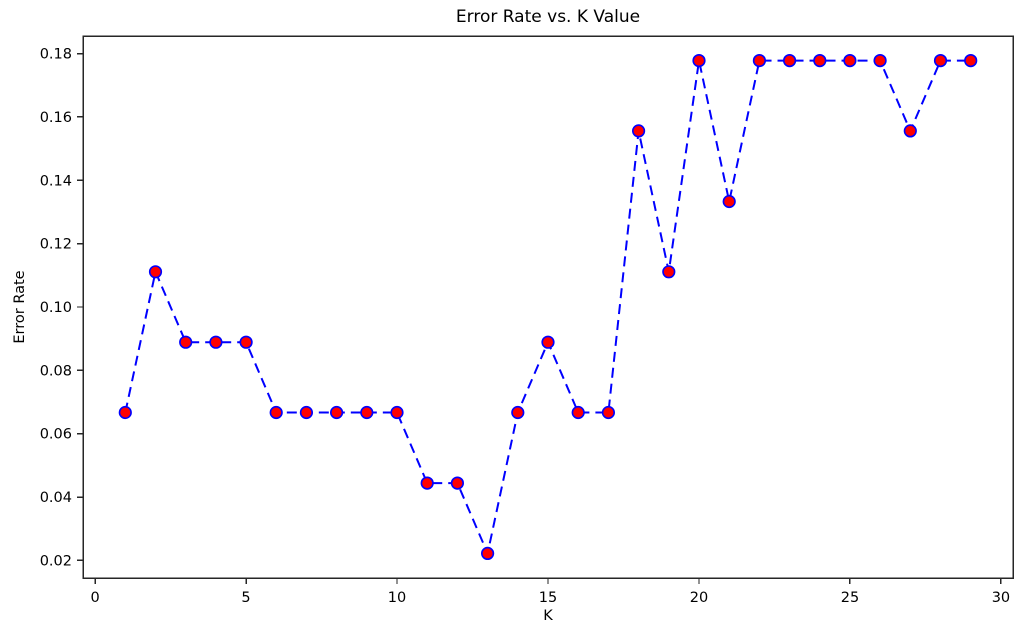  Describe the element at coordinates (56, 308) in the screenshot. I see `y-tick-label: 0.10` at that location.